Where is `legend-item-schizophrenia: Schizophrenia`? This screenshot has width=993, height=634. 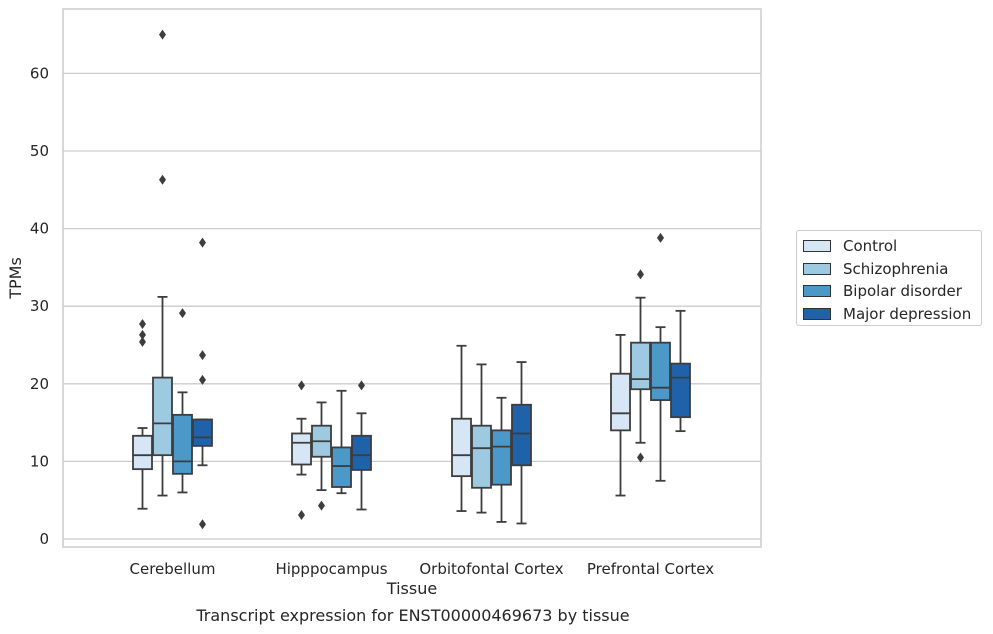 legend-item-schizophrenia: Schizophrenia is located at coordinates (892, 269).